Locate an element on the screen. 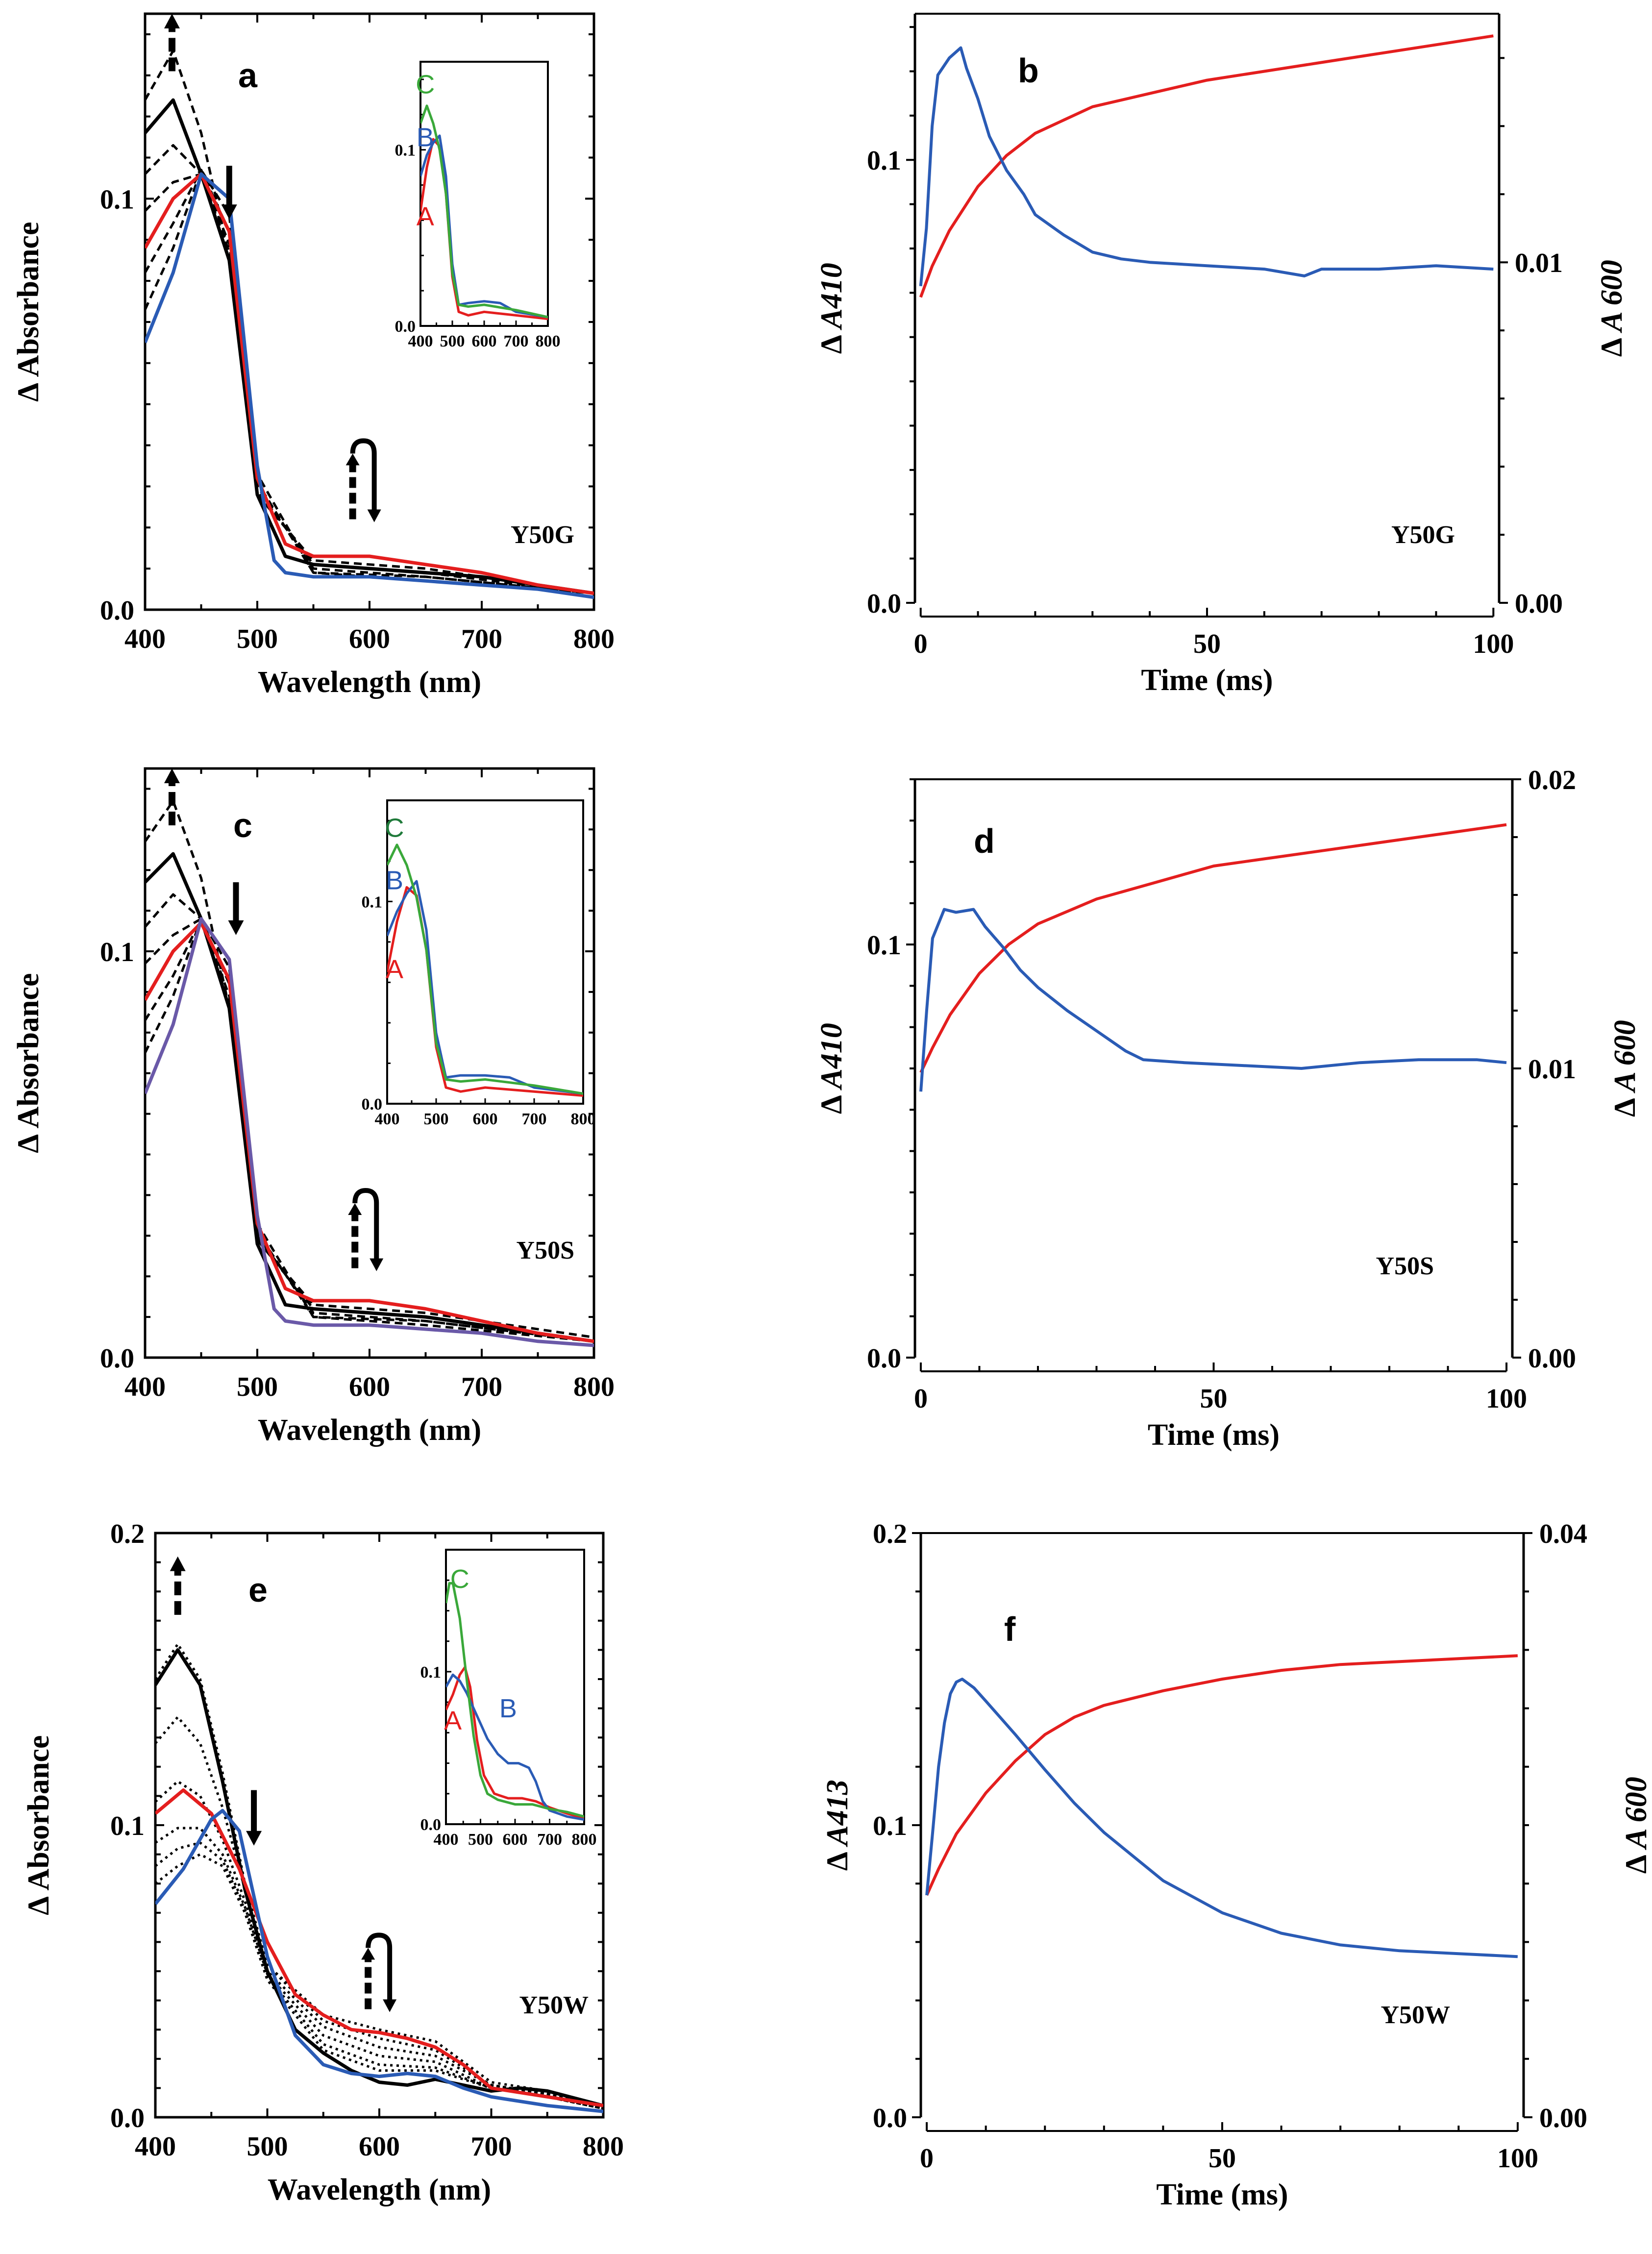 The image size is (1652, 2254). inset-curve-label: A is located at coordinates (453, 1720).